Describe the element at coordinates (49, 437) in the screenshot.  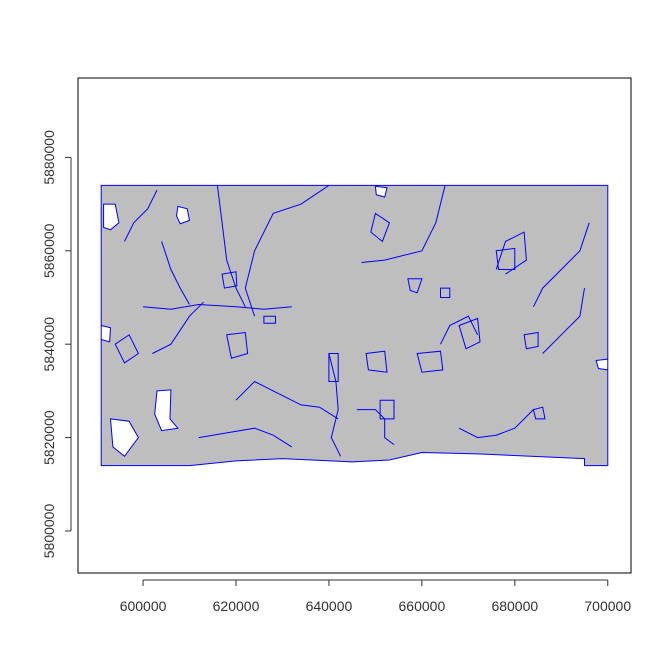
I see `y-tick-label-1: 5820000` at that location.